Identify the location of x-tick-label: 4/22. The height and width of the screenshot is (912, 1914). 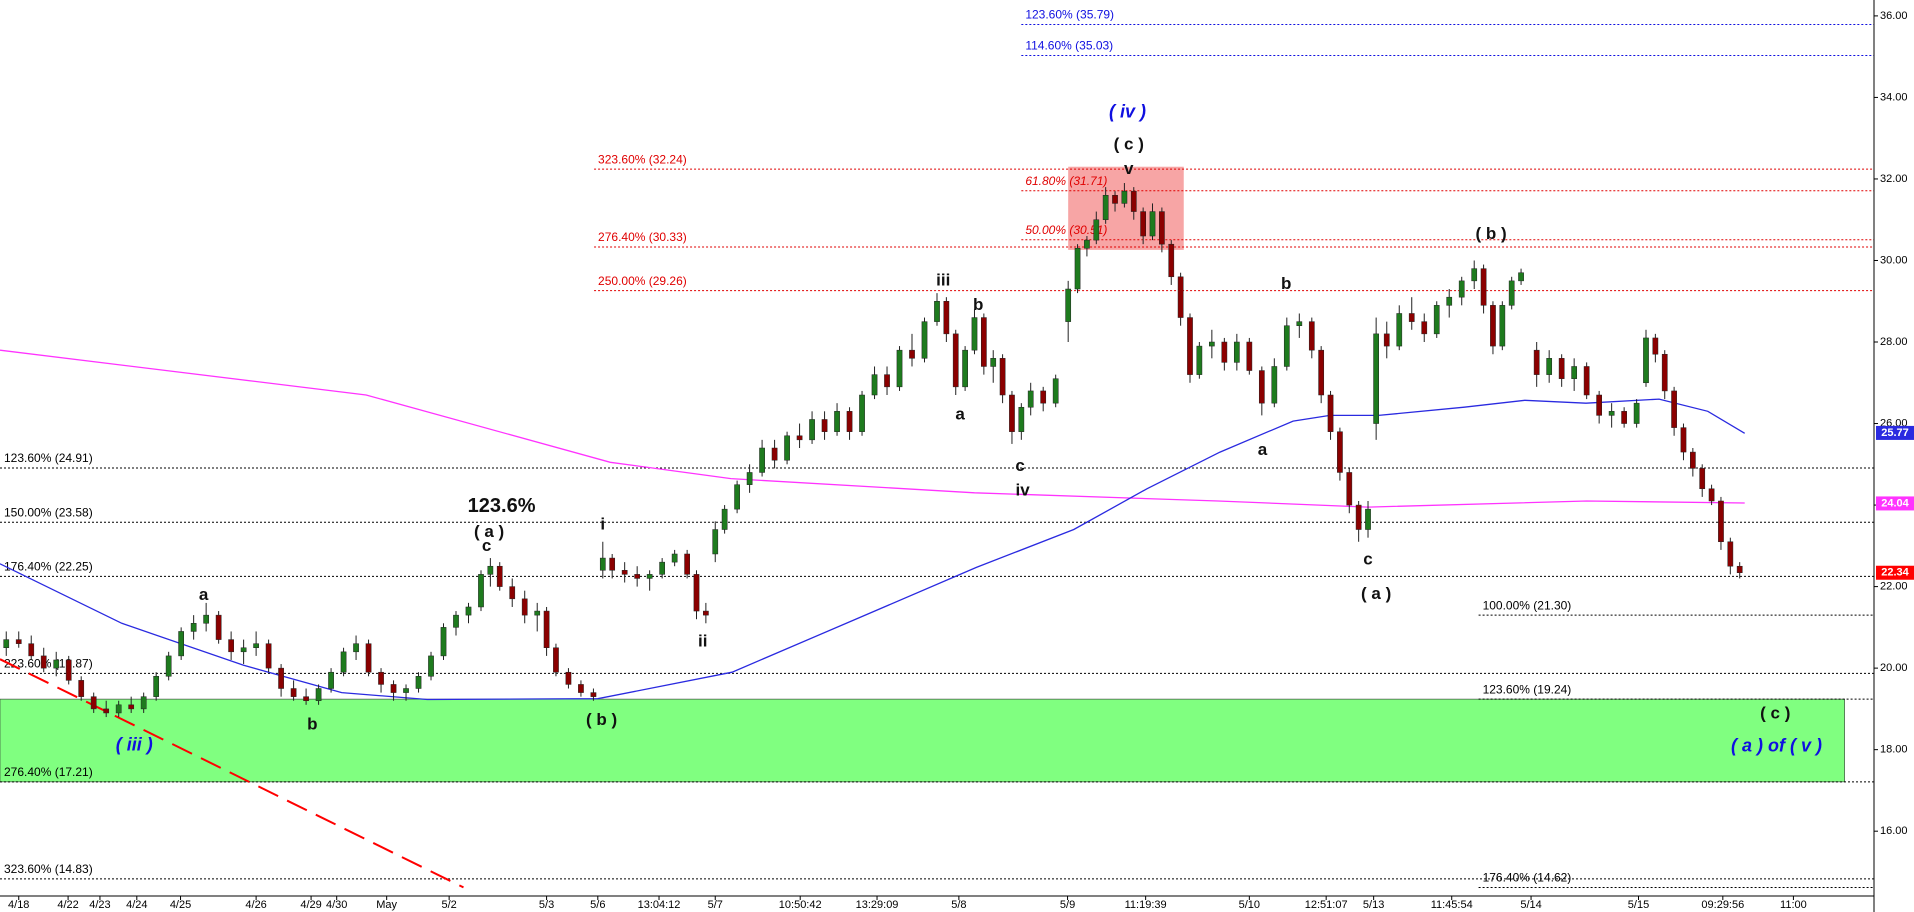
(67, 905).